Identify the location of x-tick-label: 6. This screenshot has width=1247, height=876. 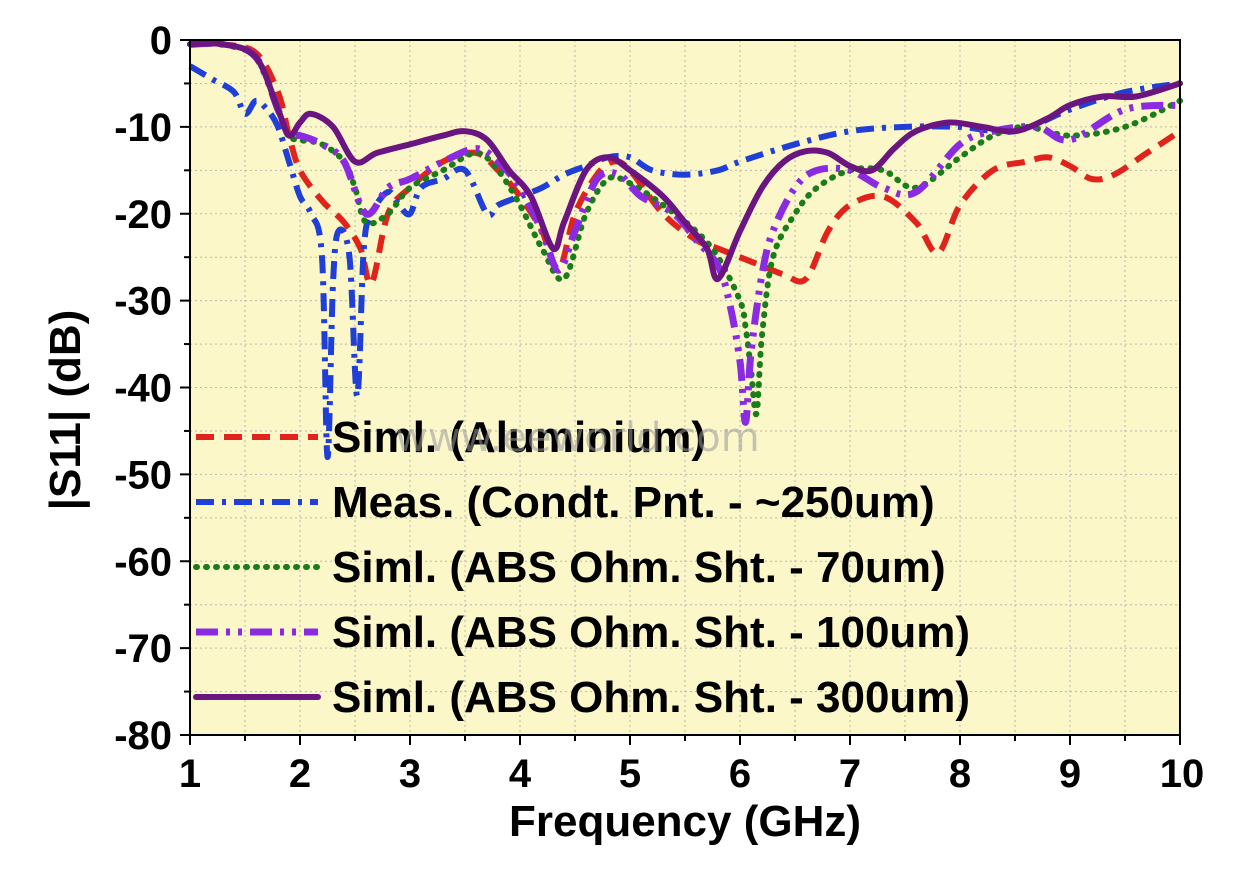
(740, 774).